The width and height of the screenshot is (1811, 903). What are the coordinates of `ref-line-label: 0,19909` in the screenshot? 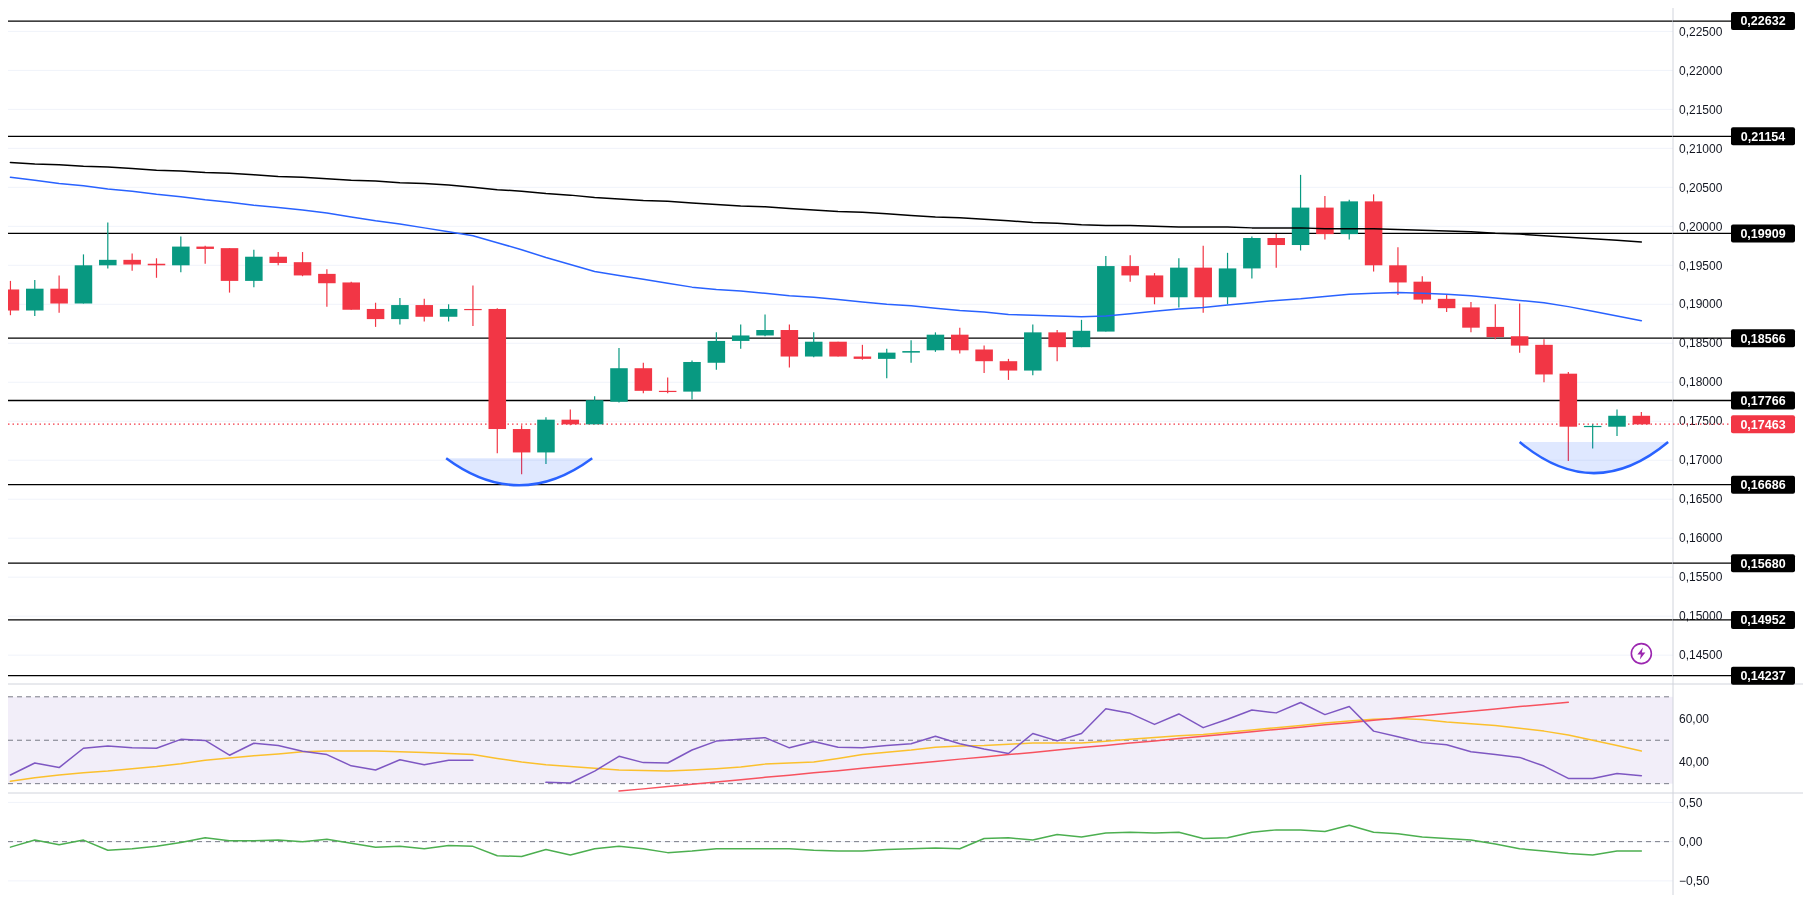 It's located at (1763, 233).